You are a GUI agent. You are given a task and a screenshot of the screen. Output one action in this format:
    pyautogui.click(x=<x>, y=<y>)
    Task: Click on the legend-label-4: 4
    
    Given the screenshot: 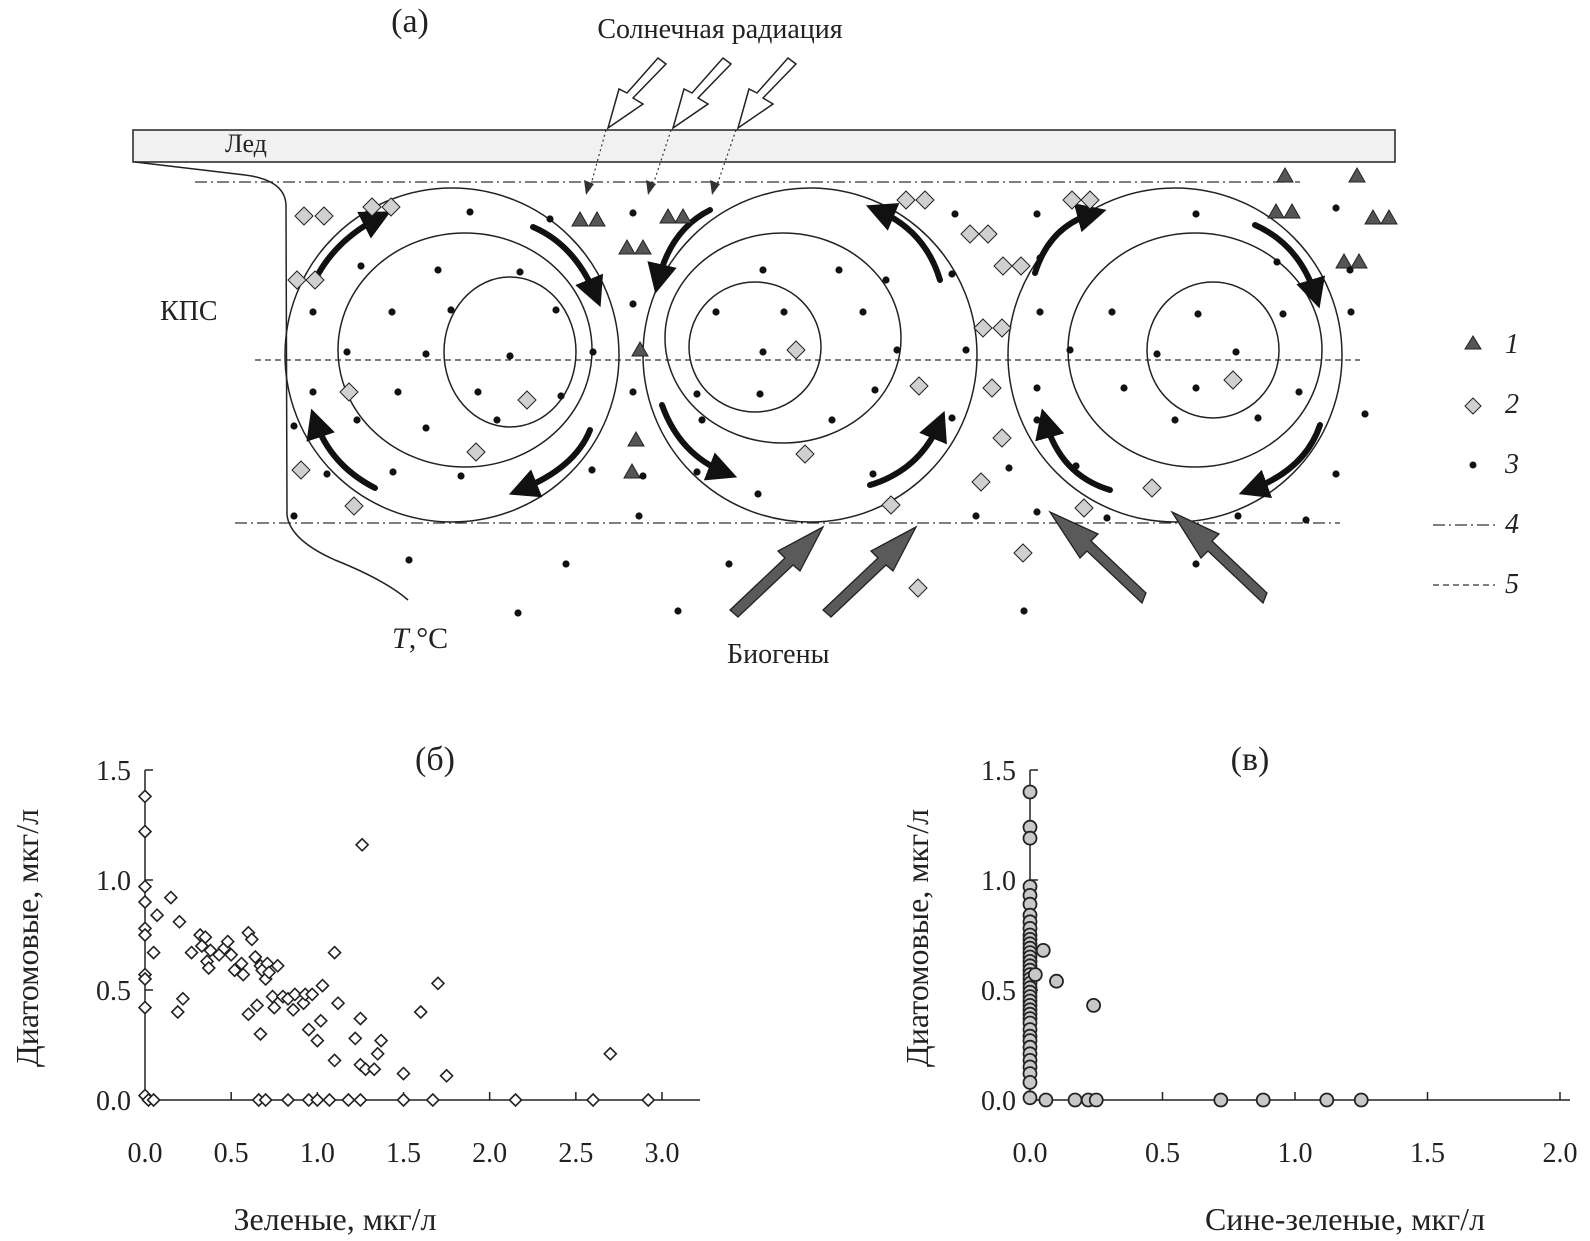 What is the action you would take?
    pyautogui.click(x=1512, y=524)
    